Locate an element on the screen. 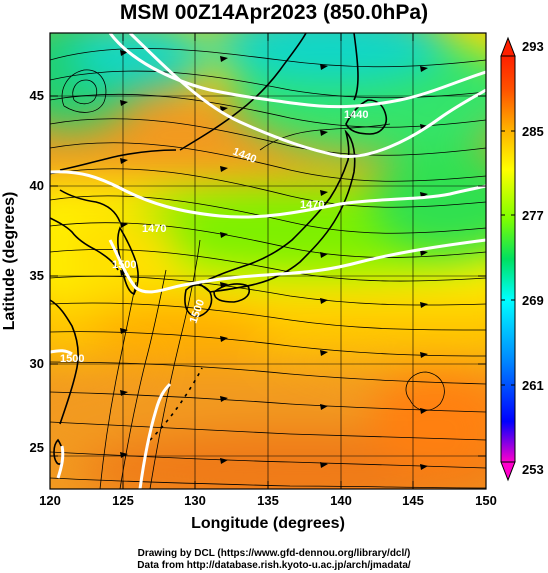 This screenshot has height=573, width=548. x-tick-labels: 120 125 130 135 140 145 150 is located at coordinates (268, 500).